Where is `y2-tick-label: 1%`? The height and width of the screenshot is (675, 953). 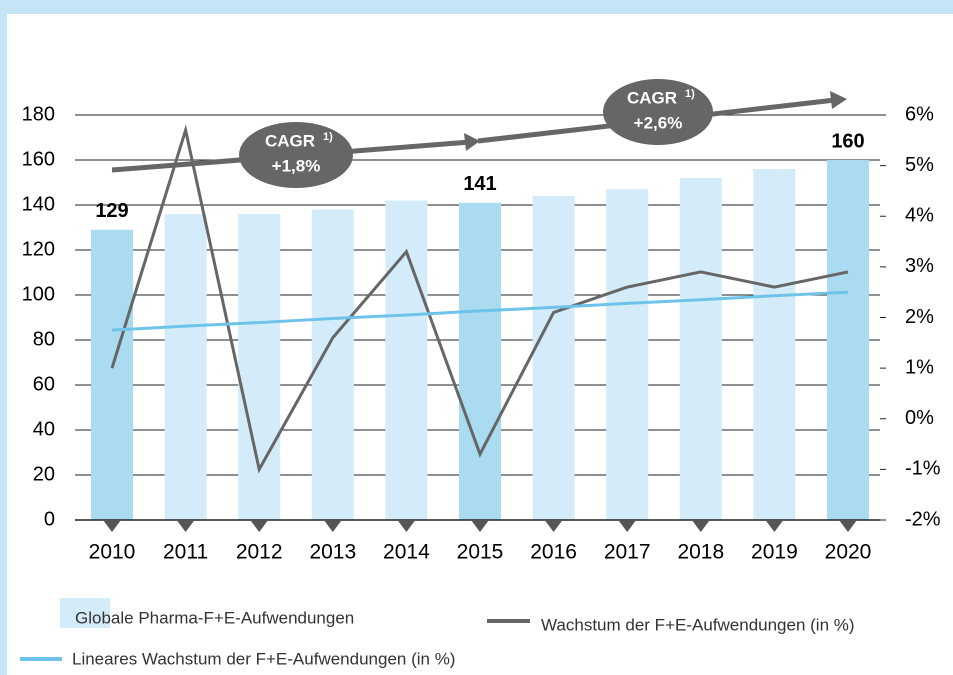
y2-tick-label: 1% is located at coordinates (919, 367).